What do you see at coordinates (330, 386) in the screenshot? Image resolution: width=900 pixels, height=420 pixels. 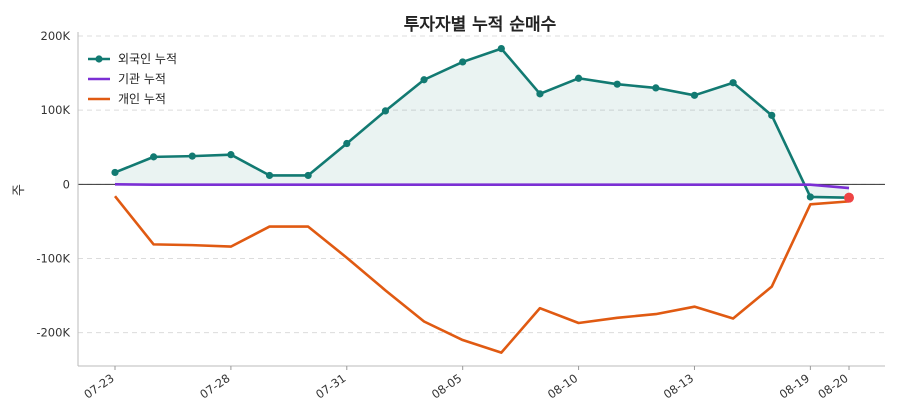 I see `x-tick-label: 07-31` at bounding box center [330, 386].